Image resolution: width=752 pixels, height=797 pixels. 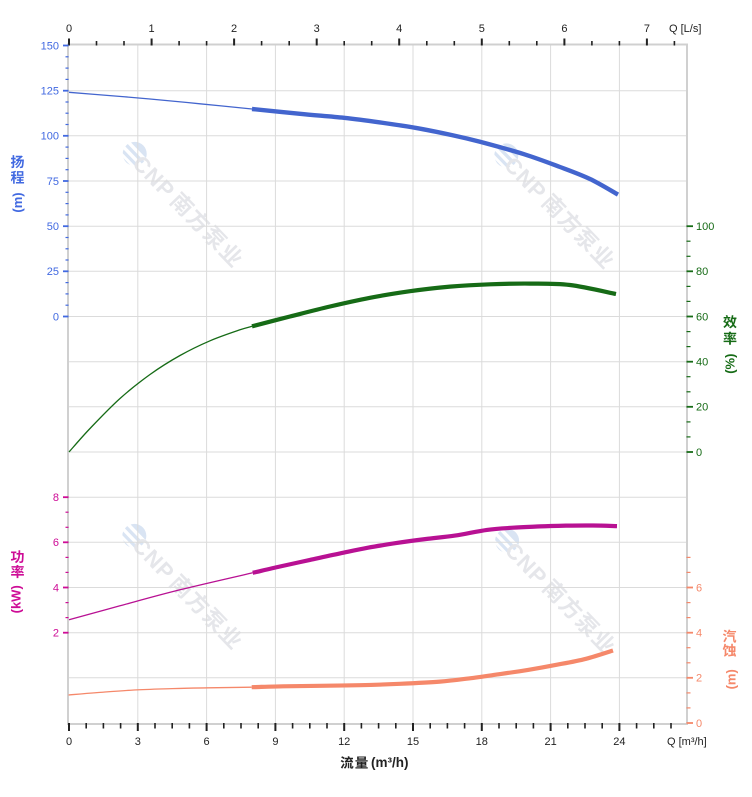 What do you see at coordinates (413, 742) in the screenshot?
I see `svg-text: 15` at bounding box center [413, 742].